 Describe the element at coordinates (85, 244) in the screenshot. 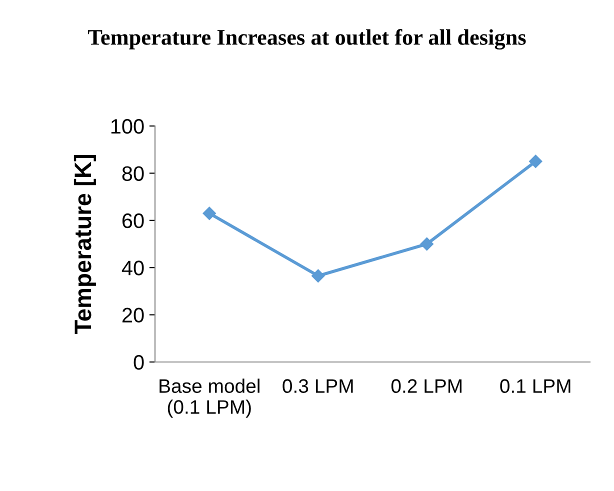

I see `y-axis-title: Temperature [K]` at that location.